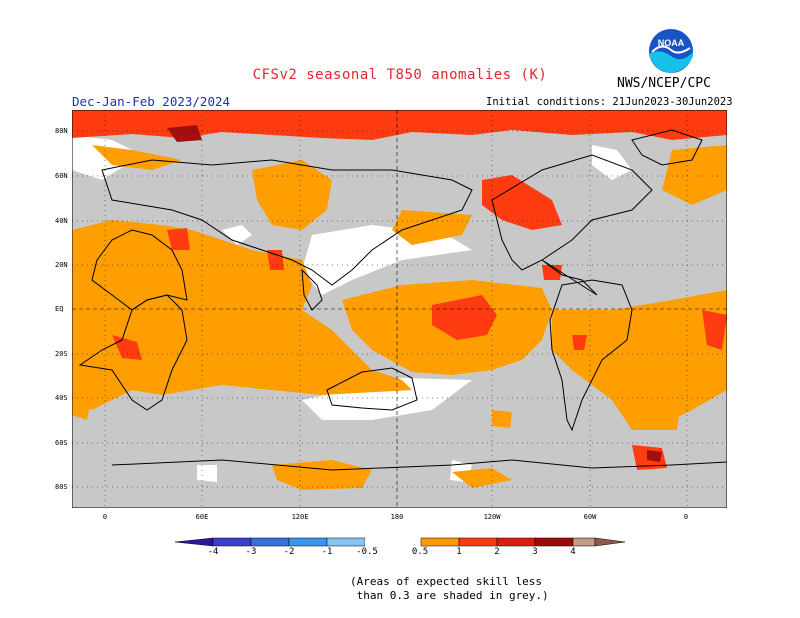 The image size is (800, 618). What do you see at coordinates (202, 517) in the screenshot?
I see `lon-label-60e: 60E` at bounding box center [202, 517].